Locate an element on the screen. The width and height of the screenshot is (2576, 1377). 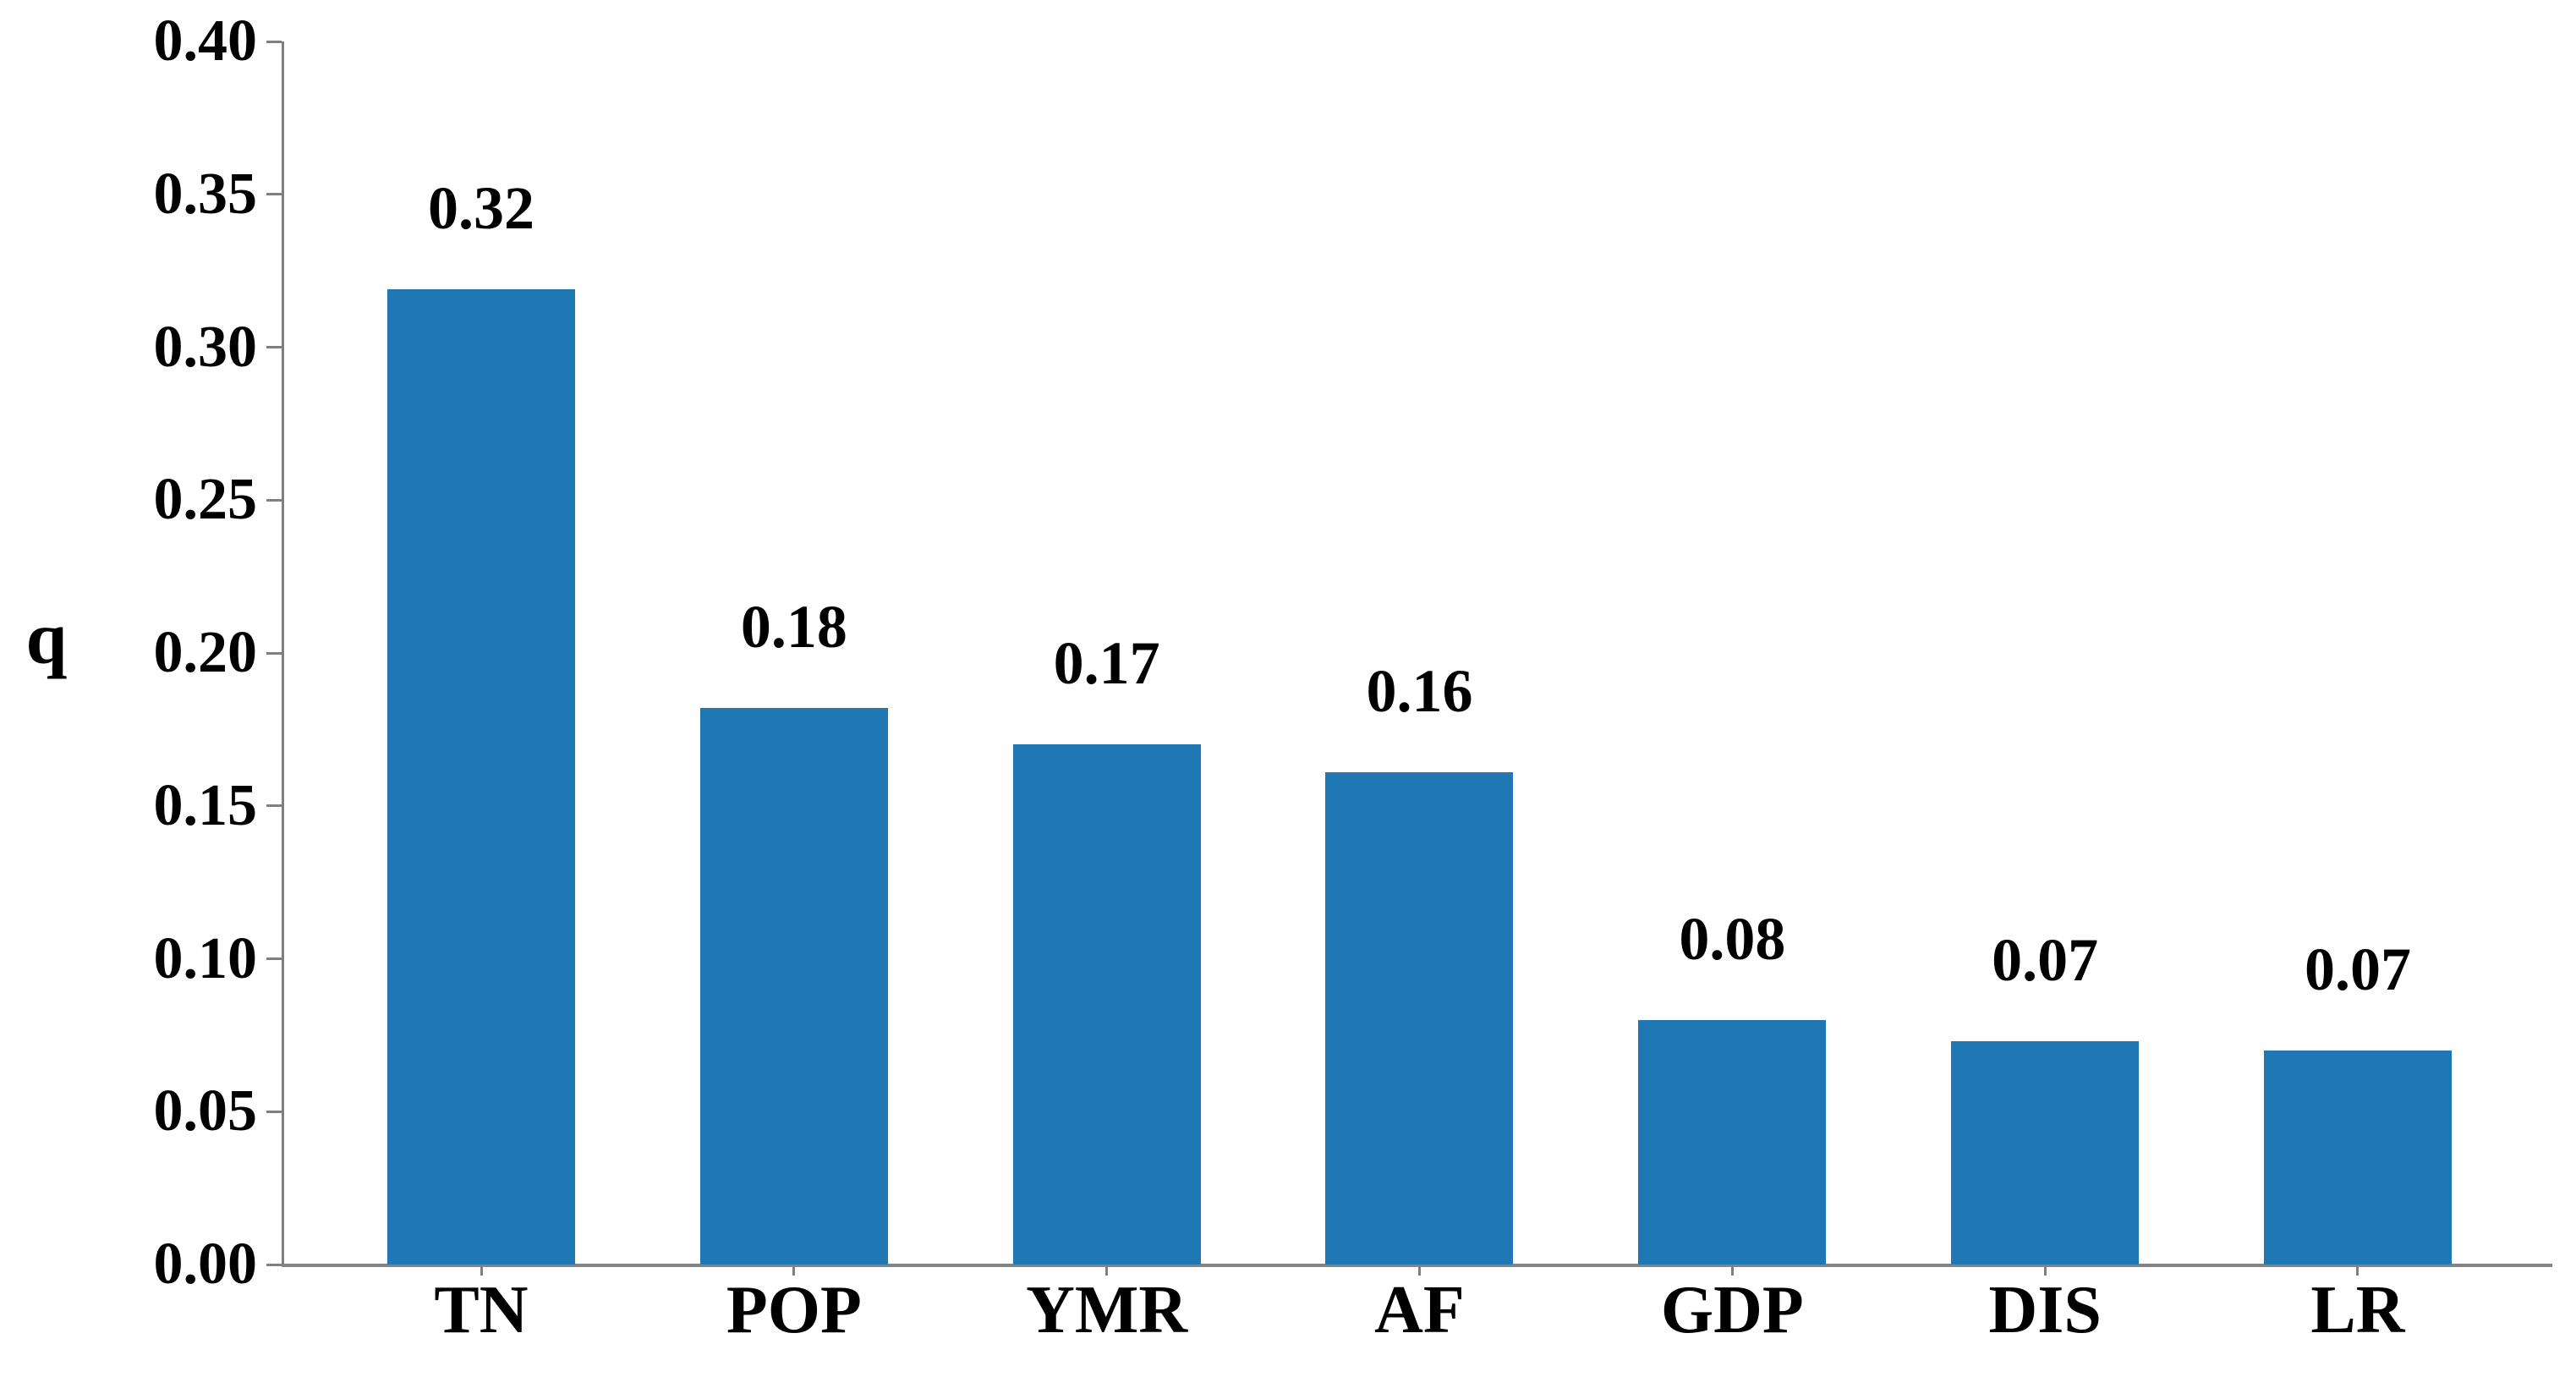
x-tick-label: DIS is located at coordinates (2045, 1310).